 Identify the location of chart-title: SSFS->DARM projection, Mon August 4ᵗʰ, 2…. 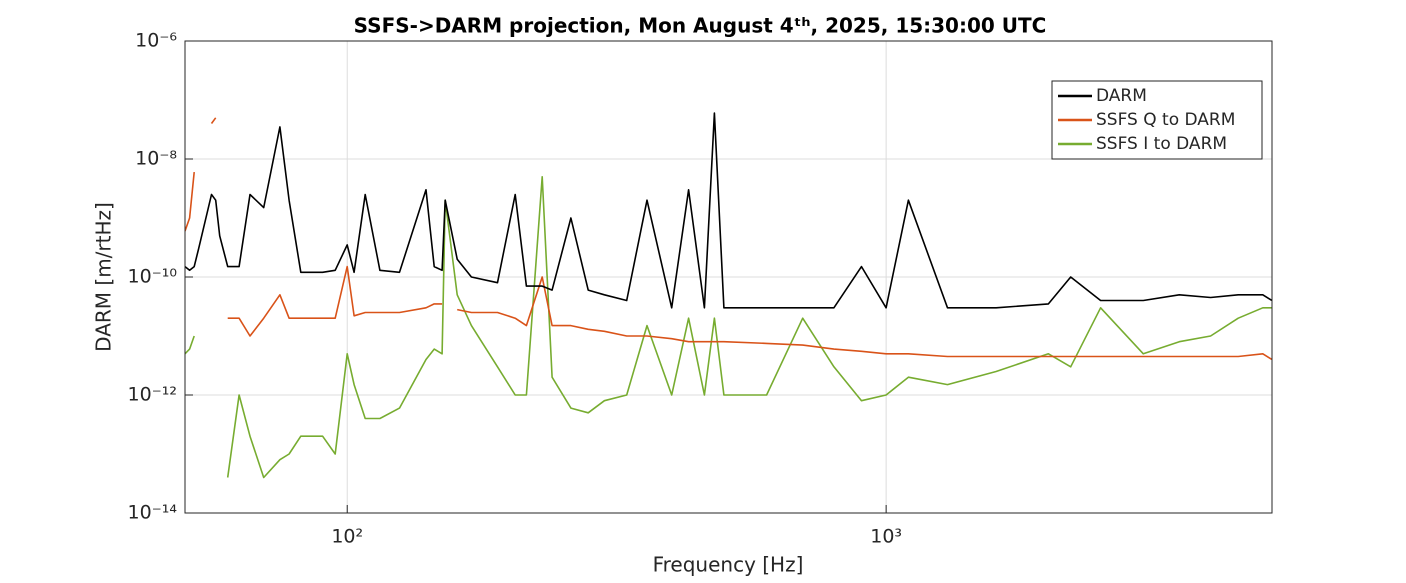
(700, 26).